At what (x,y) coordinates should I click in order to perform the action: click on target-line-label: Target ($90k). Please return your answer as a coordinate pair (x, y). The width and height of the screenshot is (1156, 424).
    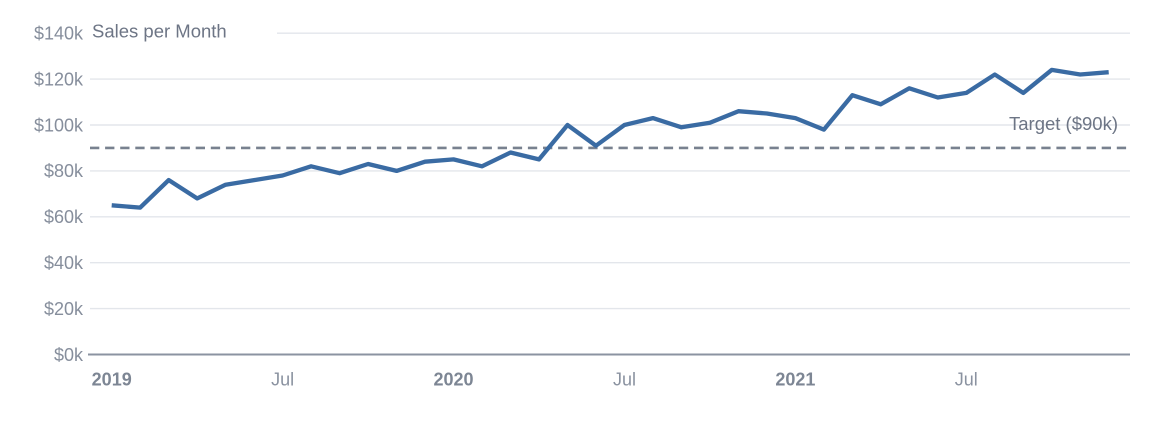
    Looking at the image, I should click on (1063, 123).